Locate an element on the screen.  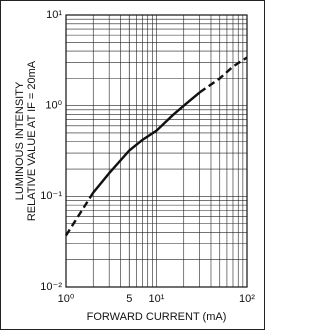
y-axis-label: RELATIVE VALUE AT IF = 20mA is located at coordinates (32, 140).